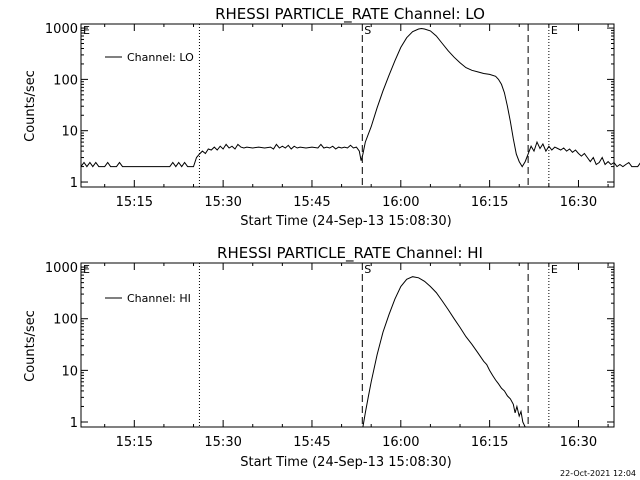 The width and height of the screenshot is (640, 480). Describe the element at coordinates (598, 473) in the screenshot. I see `generated-timestamp: 22-Oct-2021 12:04` at that location.